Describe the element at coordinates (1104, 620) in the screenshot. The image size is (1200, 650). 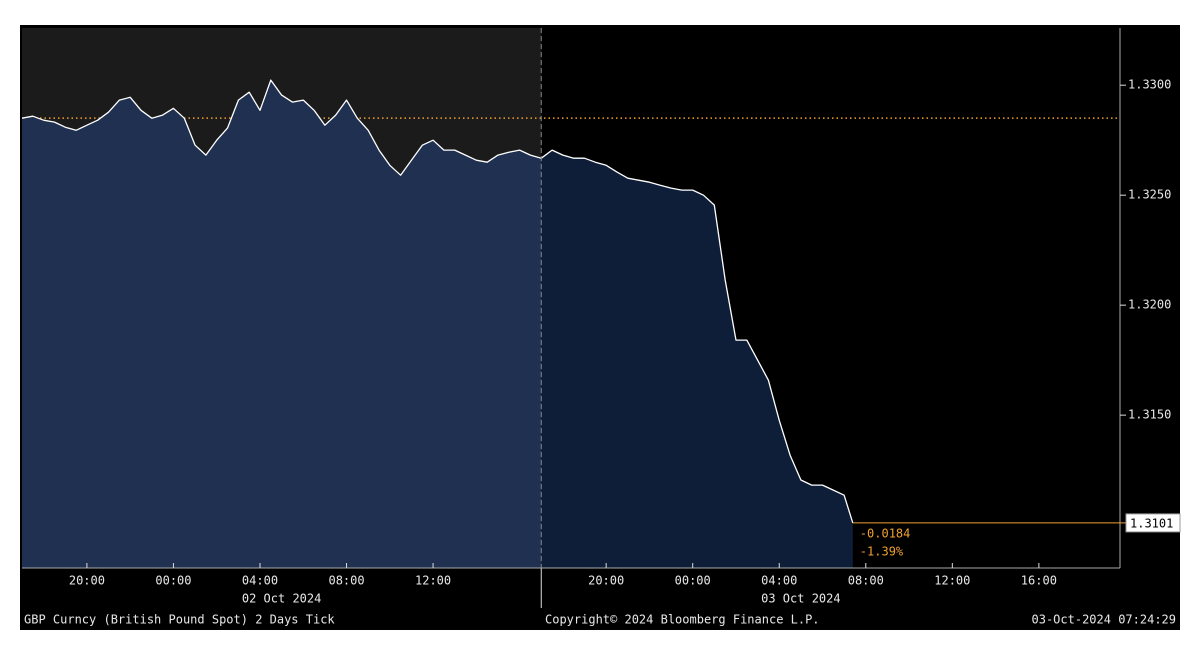
I see `footer-timestamp: 03-Oct-2024 07:24:29` at that location.